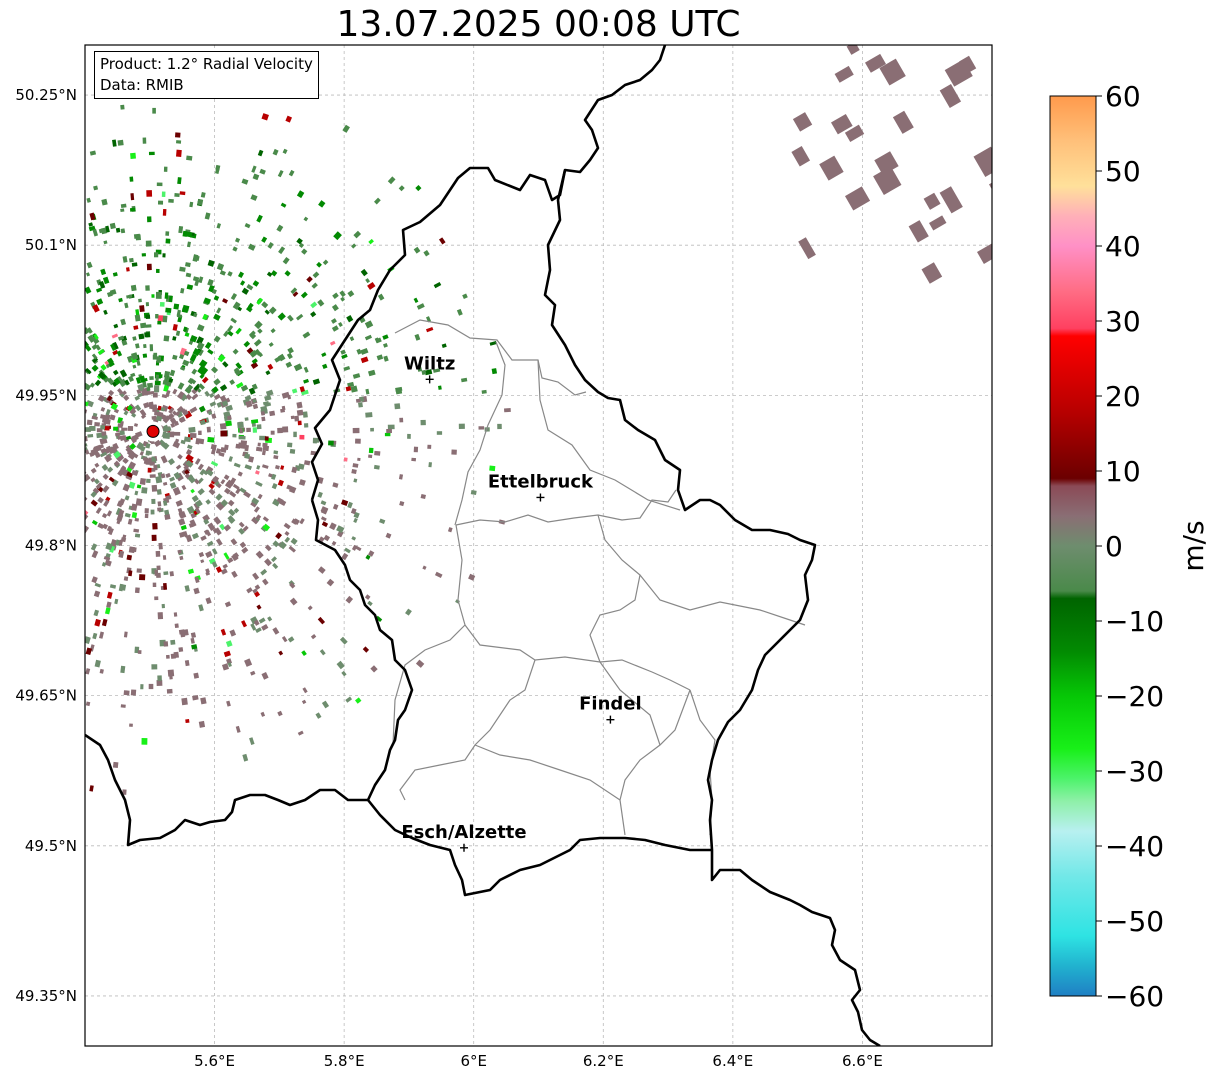 This screenshot has height=1081, width=1207. What do you see at coordinates (541, 481) in the screenshot?
I see `city-label: Ettelbruck` at bounding box center [541, 481].